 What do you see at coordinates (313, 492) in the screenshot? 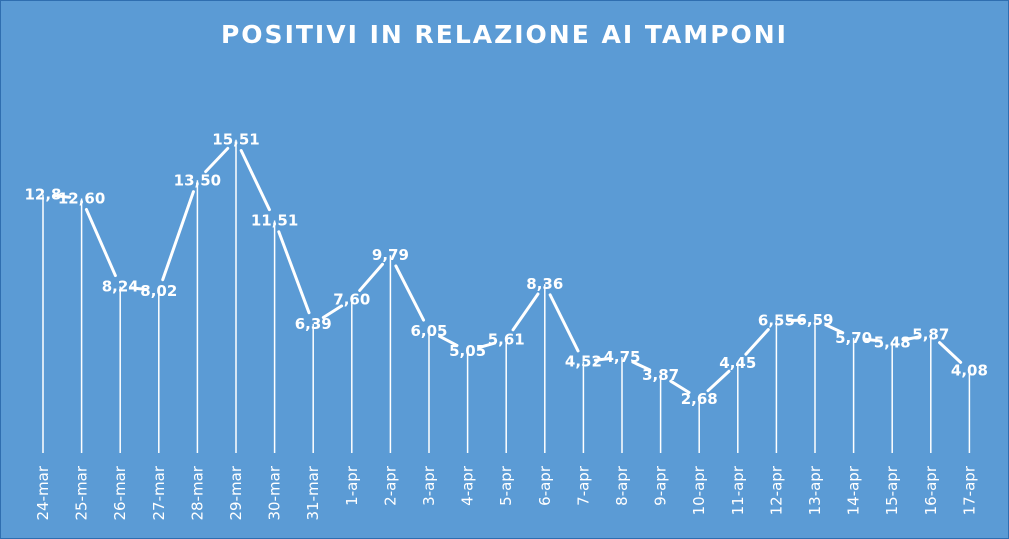
I see `x-tick-label: 31-mar` at bounding box center [313, 492].